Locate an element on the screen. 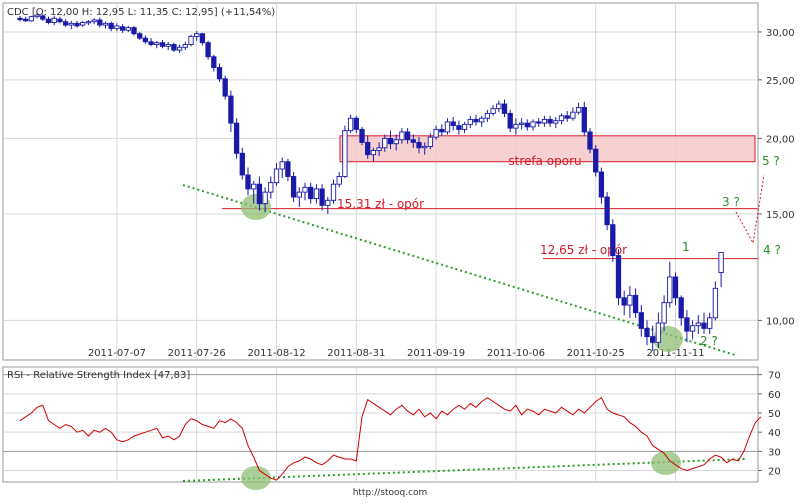  rsi-trendline is located at coordinates (464, 470).